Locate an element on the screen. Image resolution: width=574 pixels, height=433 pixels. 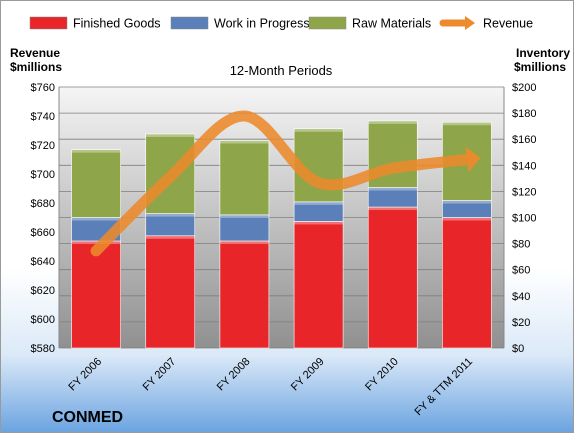
right-tick-label: $80 is located at coordinates (521, 245).